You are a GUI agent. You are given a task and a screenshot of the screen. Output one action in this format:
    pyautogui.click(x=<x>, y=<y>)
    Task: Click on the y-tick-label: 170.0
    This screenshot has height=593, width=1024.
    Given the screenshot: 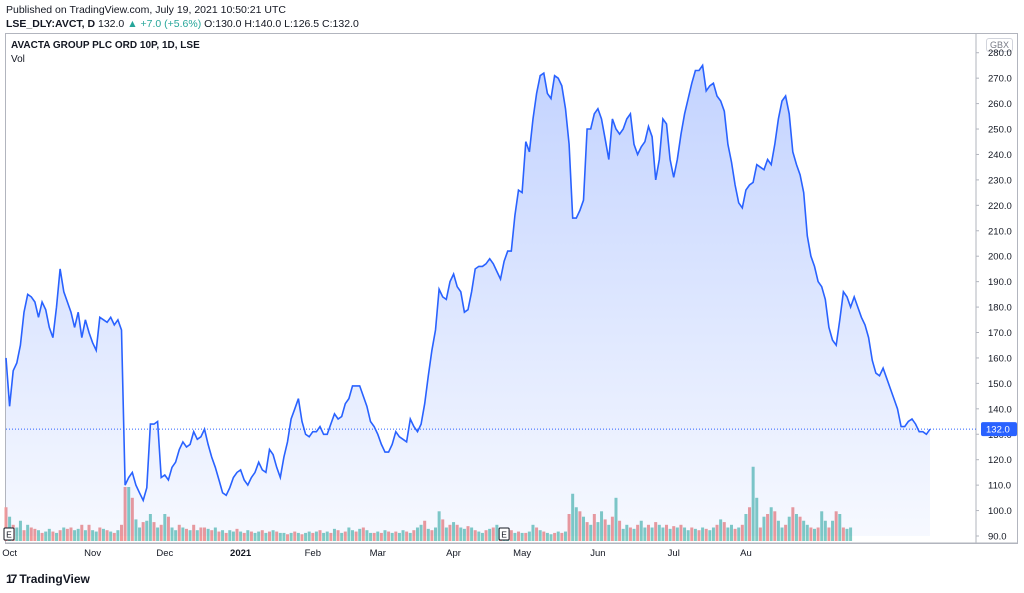 What is the action you would take?
    pyautogui.click(x=1000, y=333)
    